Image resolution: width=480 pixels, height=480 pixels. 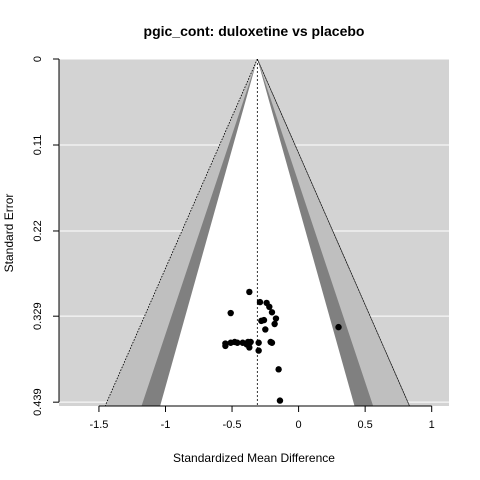 What do you see at coordinates (364, 425) in the screenshot?
I see `x-tick-label-4: 0.5` at bounding box center [364, 425].